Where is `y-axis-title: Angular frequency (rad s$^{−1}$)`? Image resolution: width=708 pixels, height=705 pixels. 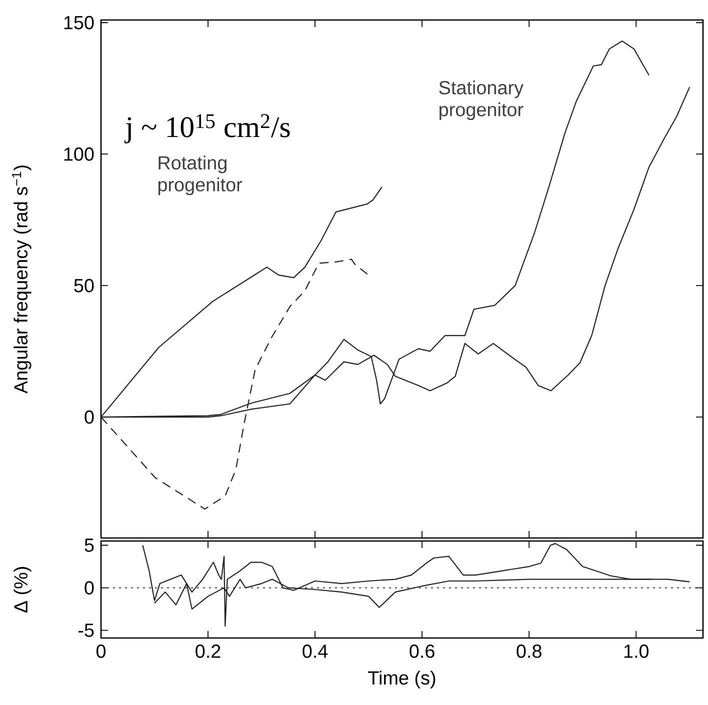
y-axis-title: Angular frequency (rad s$^{−1}$) is located at coordinates (22, 280).